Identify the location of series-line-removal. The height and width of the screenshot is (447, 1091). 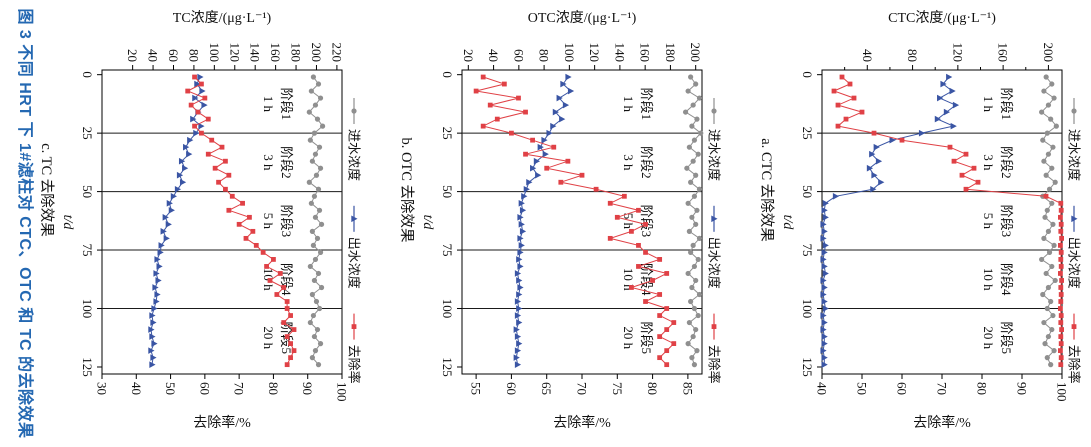
(947, 220).